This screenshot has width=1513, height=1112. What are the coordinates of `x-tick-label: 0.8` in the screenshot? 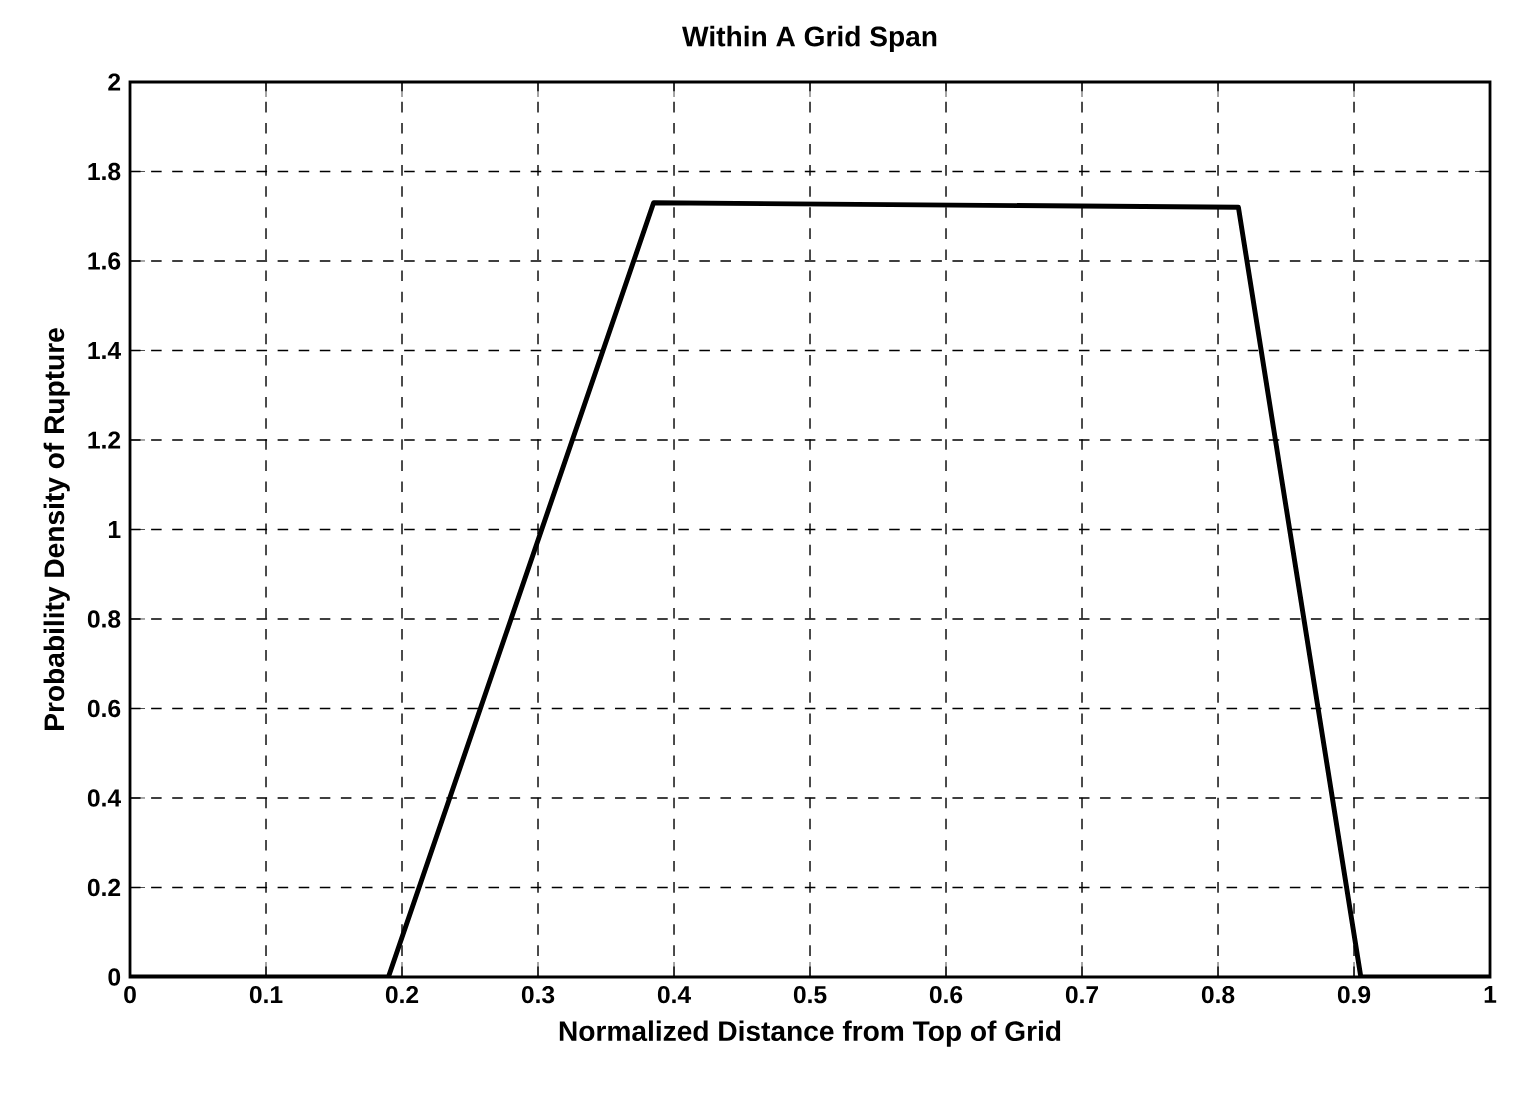 It's located at (1218, 994).